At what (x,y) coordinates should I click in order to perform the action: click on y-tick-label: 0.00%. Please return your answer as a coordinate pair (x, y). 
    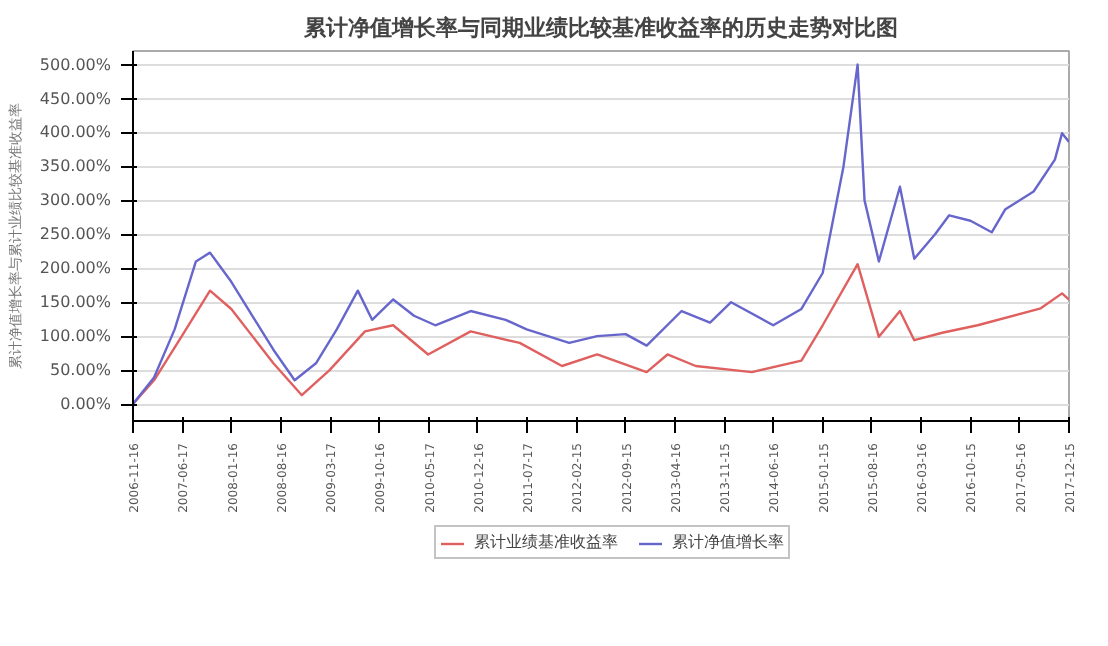
    Looking at the image, I should click on (86, 404).